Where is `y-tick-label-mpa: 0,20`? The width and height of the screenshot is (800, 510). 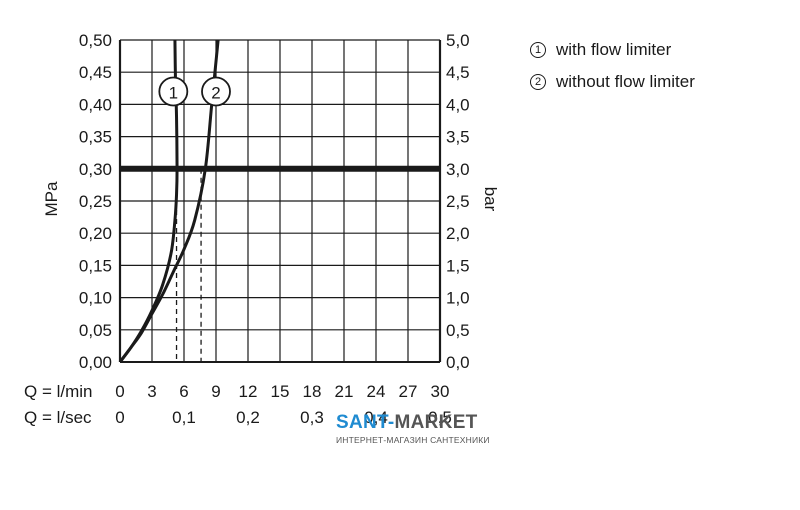 y-tick-label-mpa: 0,20 is located at coordinates (95, 233).